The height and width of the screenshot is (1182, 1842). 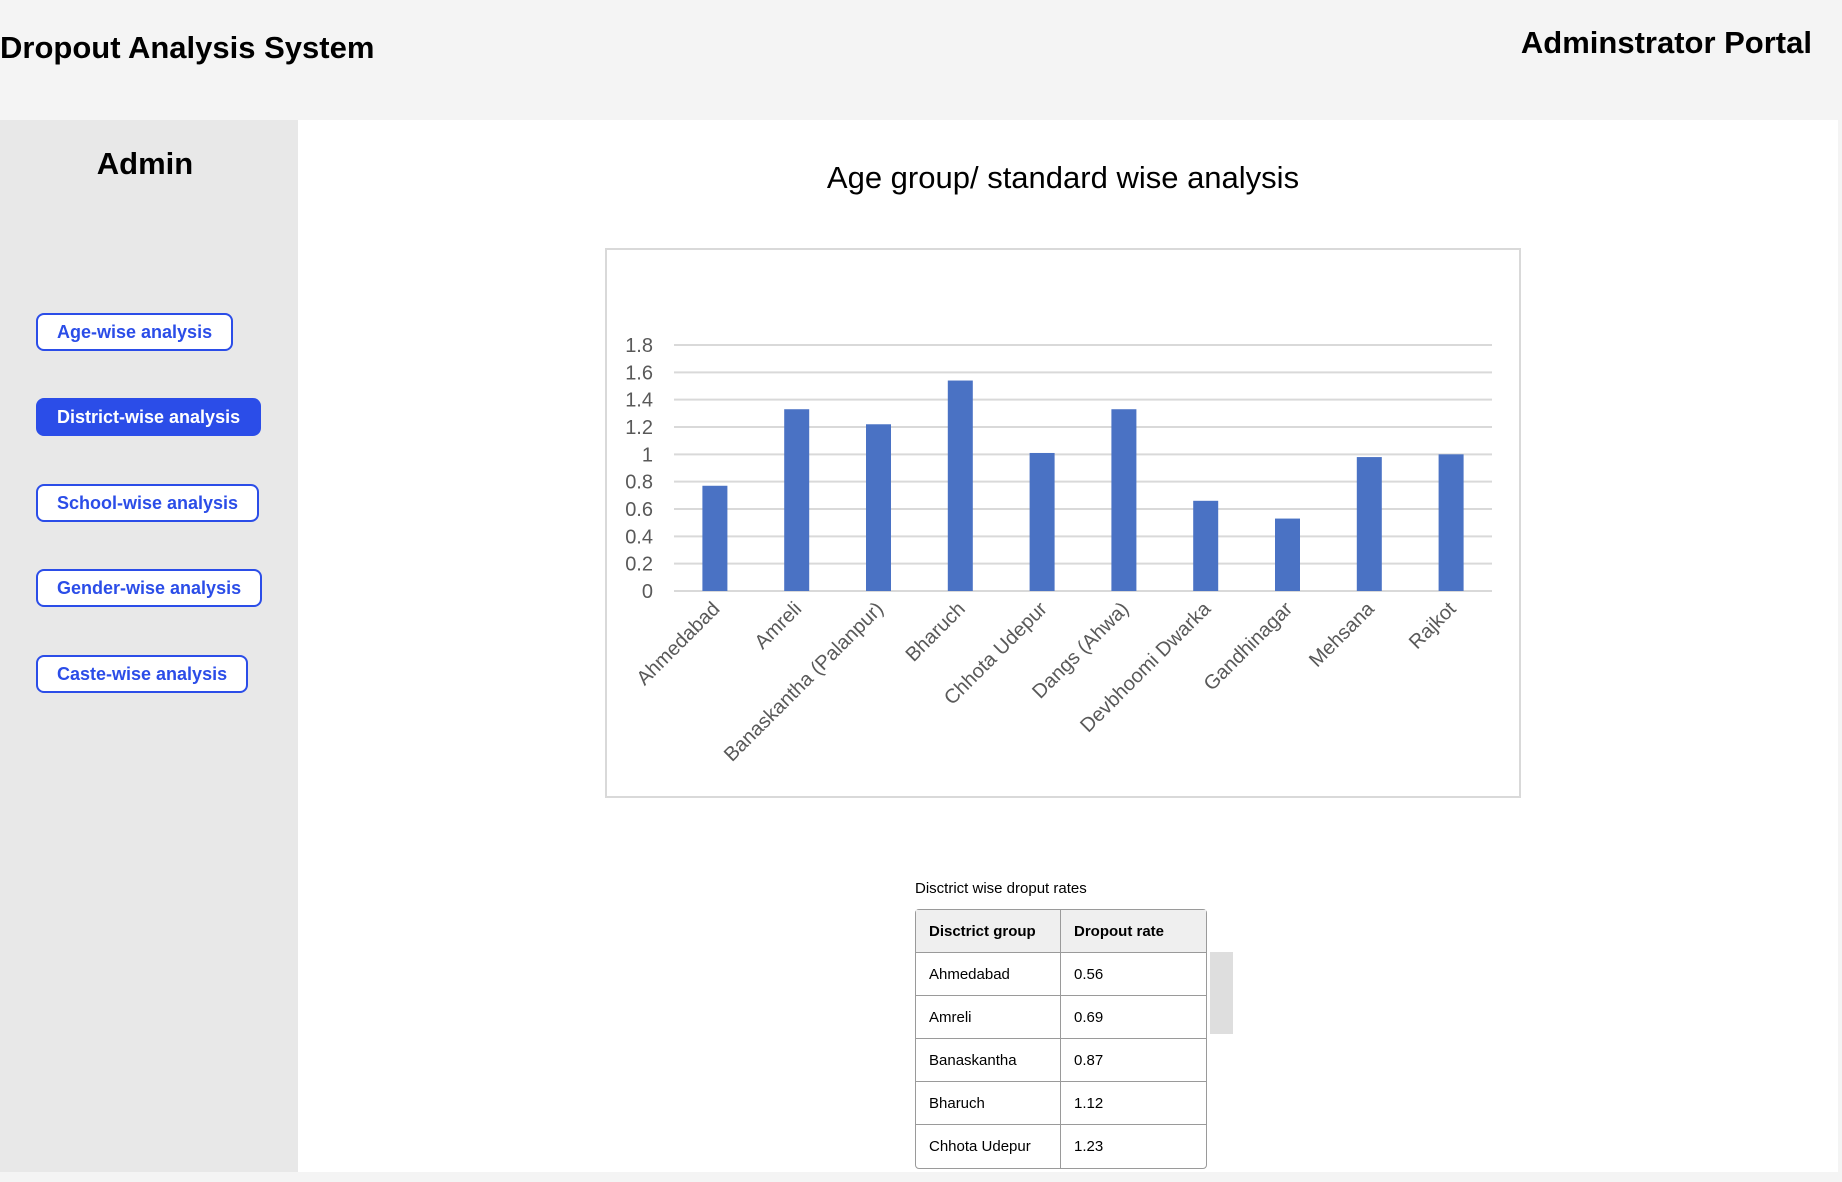 I want to click on table-caption: Disctrict wise droput rates, so click(x=1001, y=888).